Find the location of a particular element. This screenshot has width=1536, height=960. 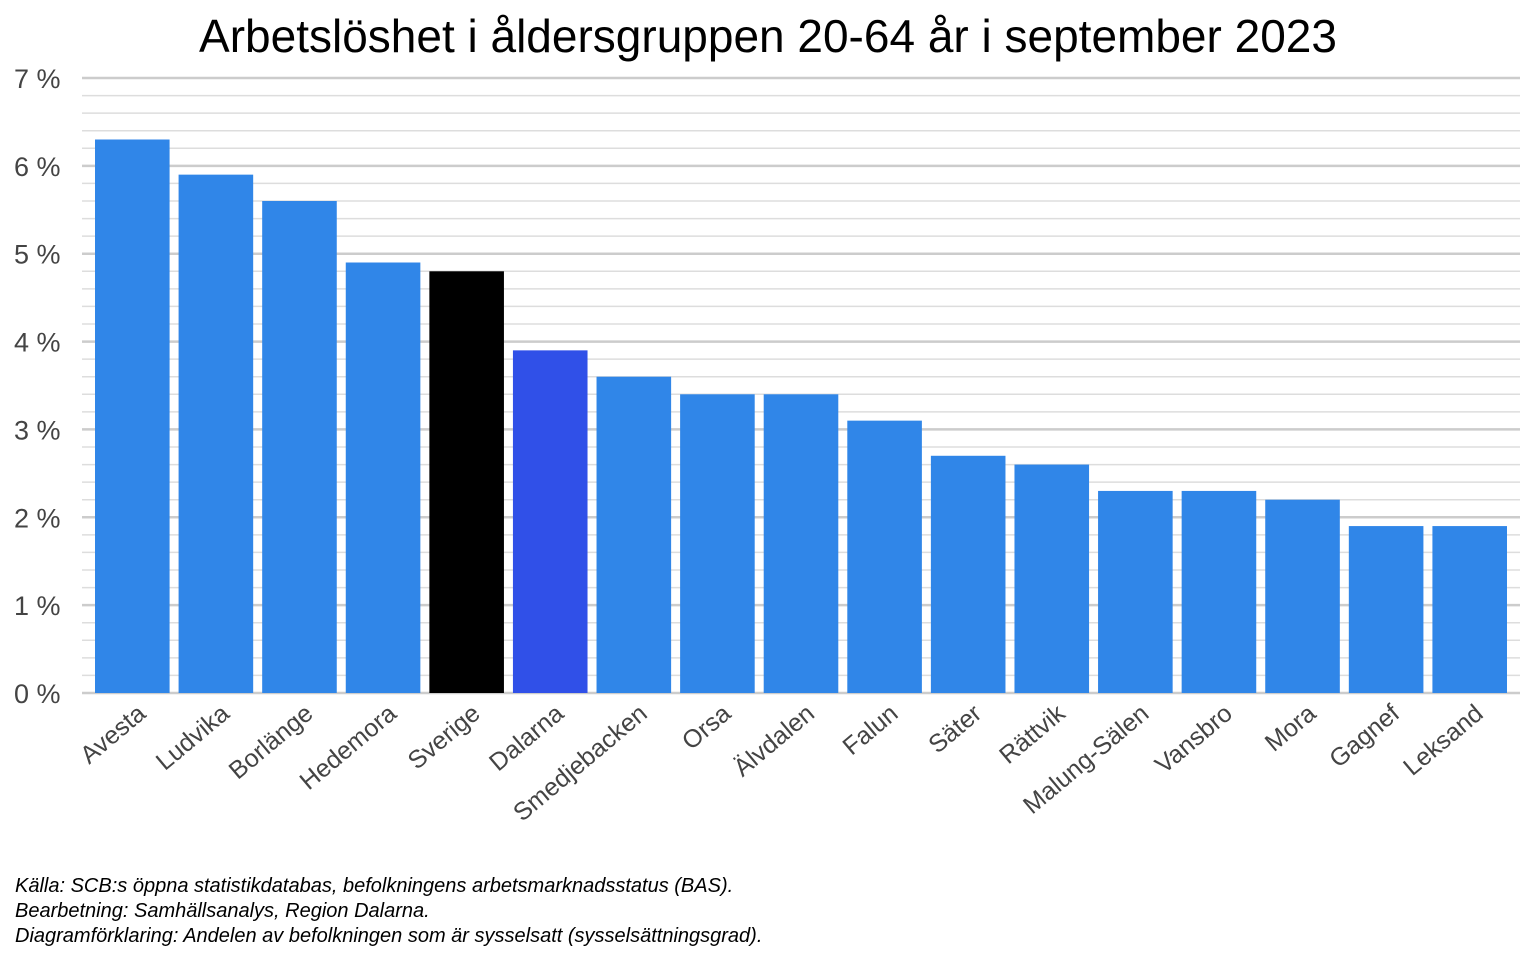

bar-leksand is located at coordinates (1469, 609).